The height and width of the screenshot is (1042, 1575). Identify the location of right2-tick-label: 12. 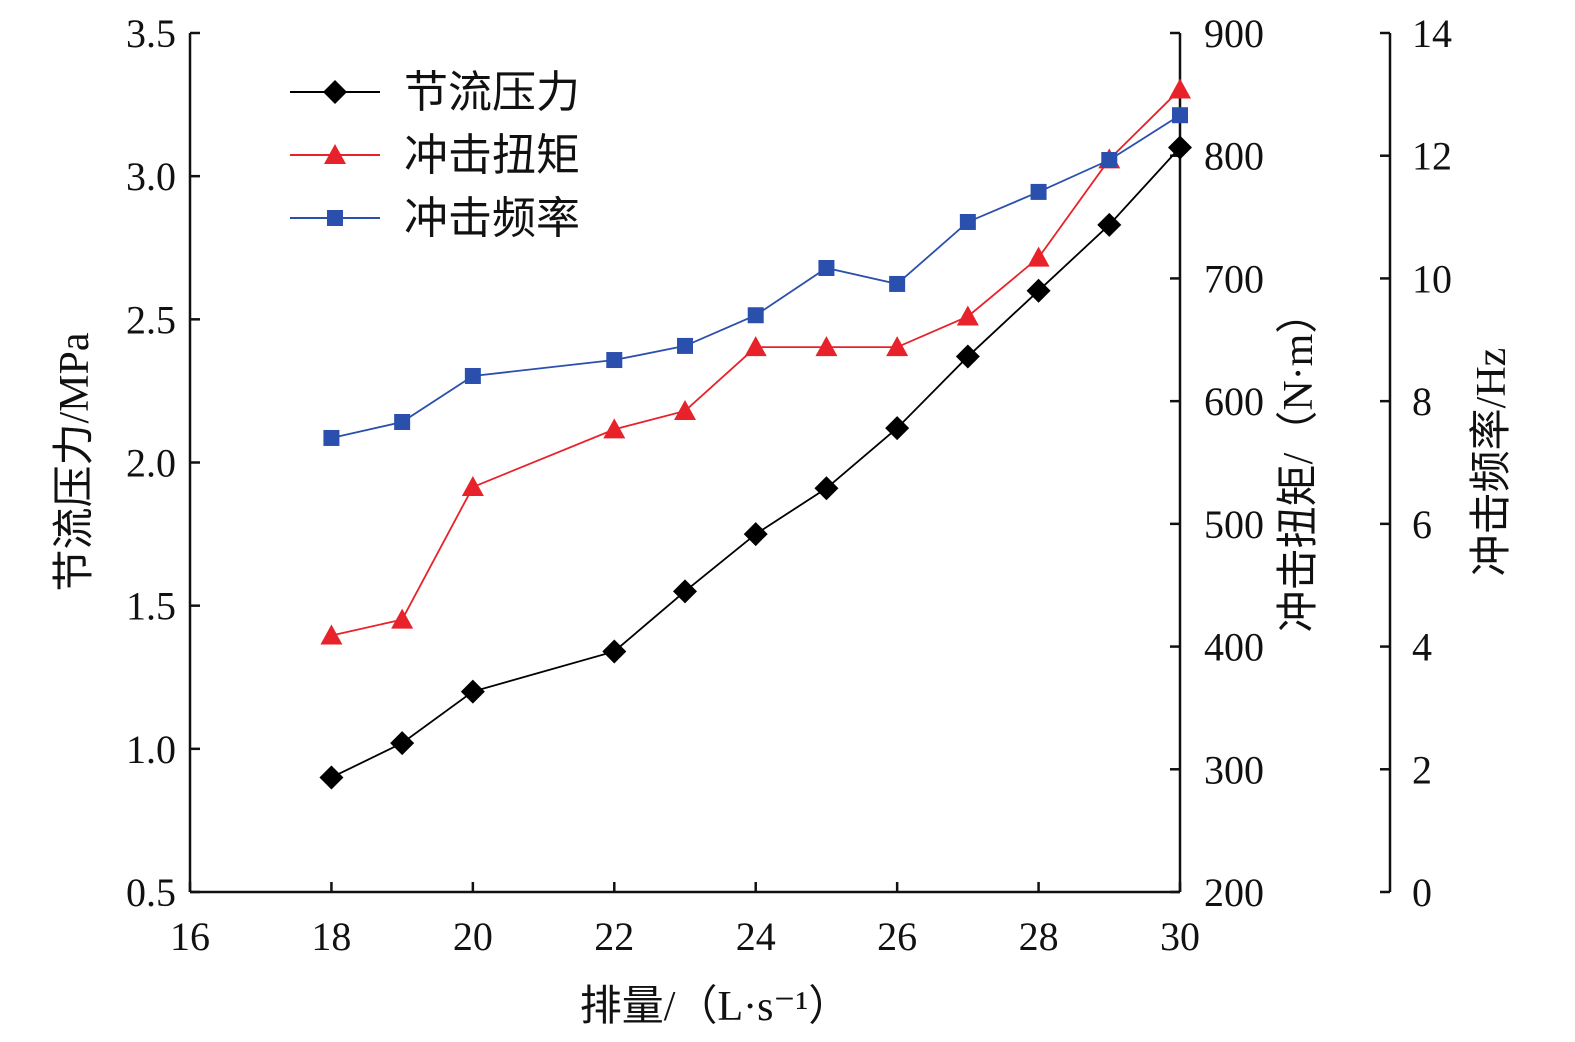
(1432, 156).